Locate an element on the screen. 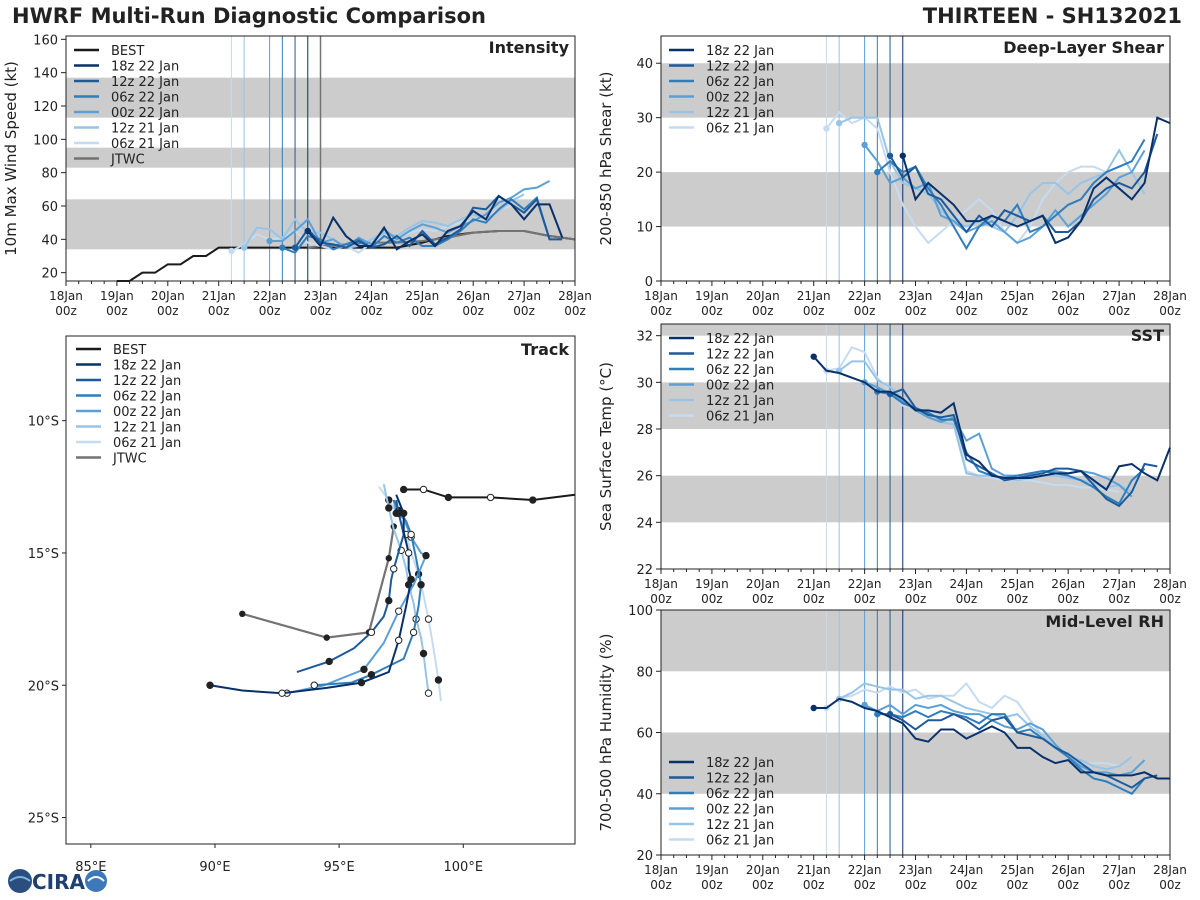 This screenshot has width=1200, height=900. x-tick-label: 26Jan is located at coordinates (1068, 584).